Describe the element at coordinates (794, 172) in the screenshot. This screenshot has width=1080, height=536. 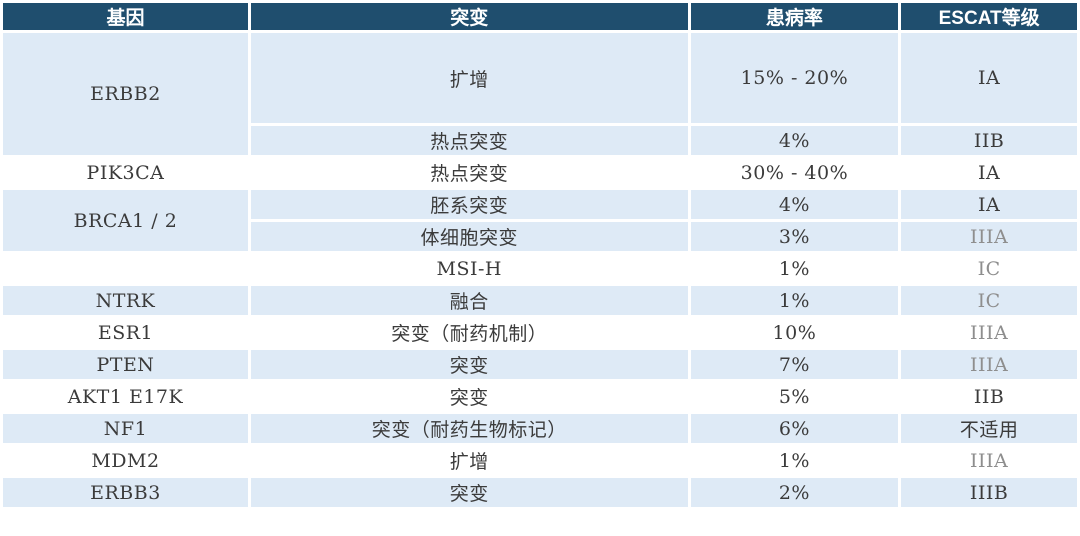
I see `prevalence-cell: 30% - 40%` at that location.